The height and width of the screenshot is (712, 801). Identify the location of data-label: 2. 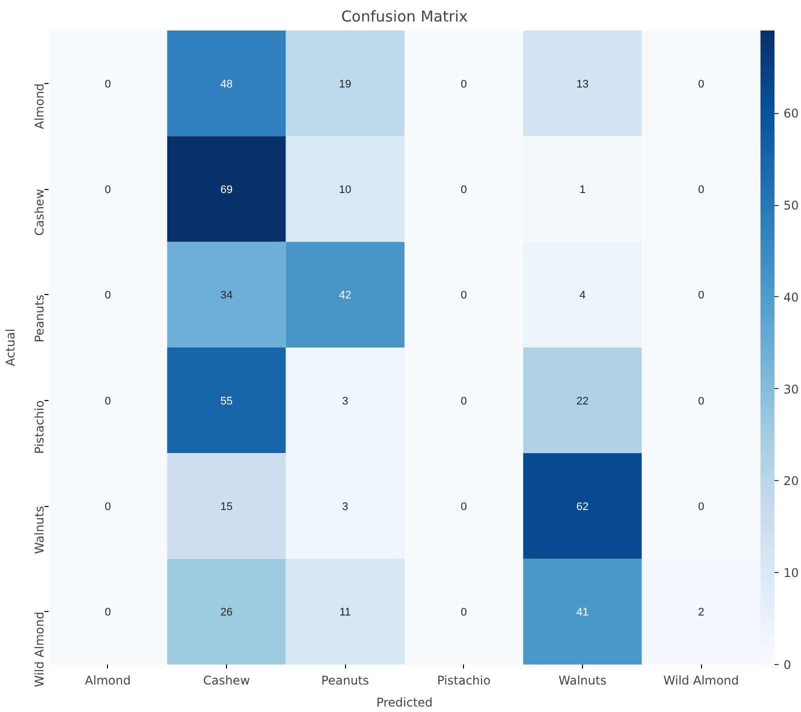
(701, 612).